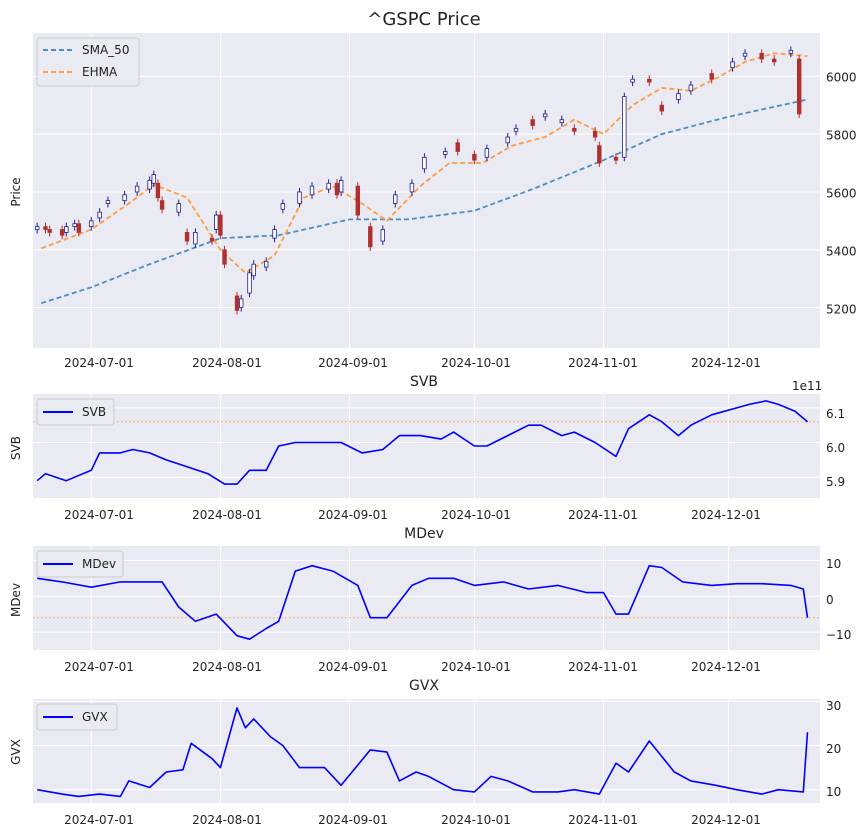 This screenshot has height=837, width=865. What do you see at coordinates (75, 412) in the screenshot?
I see `svb-legend: SVB` at bounding box center [75, 412].